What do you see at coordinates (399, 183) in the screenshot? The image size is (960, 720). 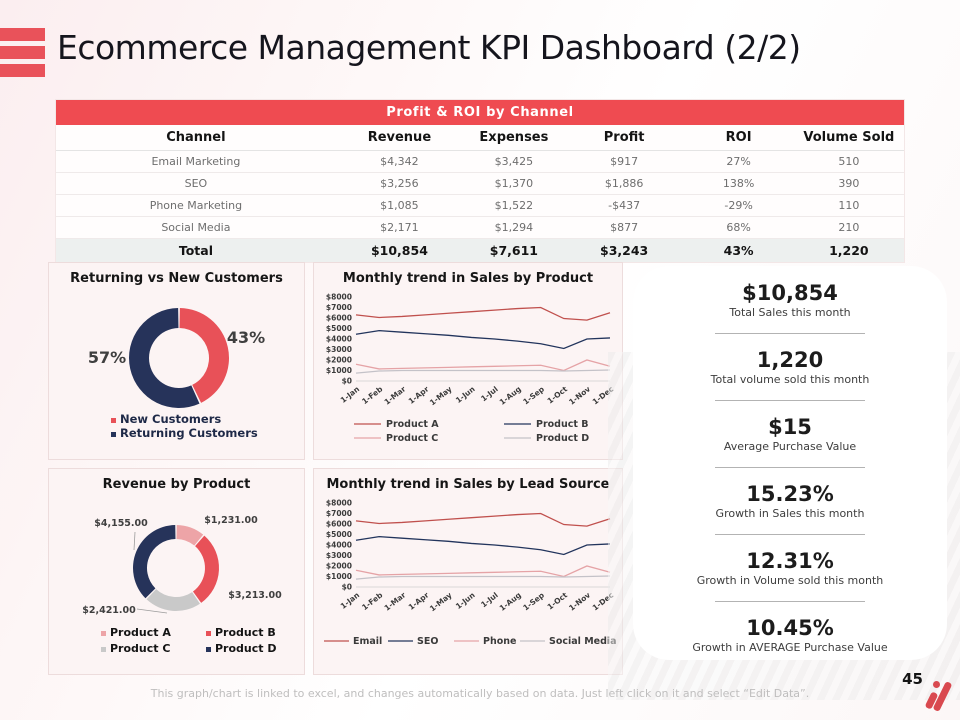 I see `table-cell: $3,256` at bounding box center [399, 183].